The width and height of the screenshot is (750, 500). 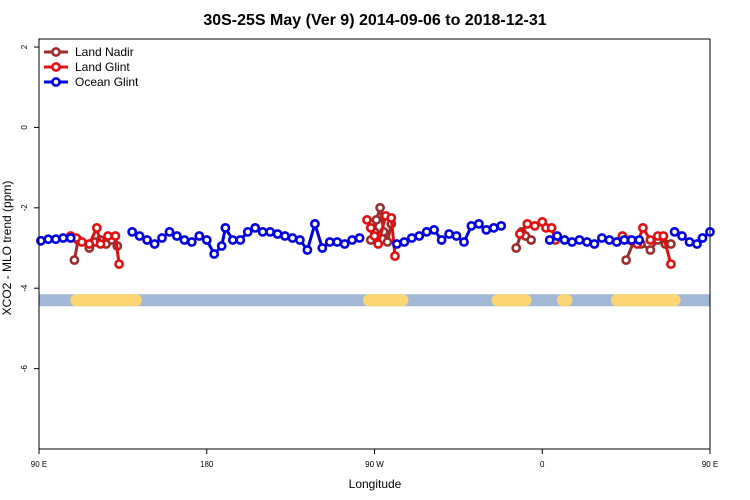 I want to click on x-tick-label: 90 E, so click(x=39, y=464).